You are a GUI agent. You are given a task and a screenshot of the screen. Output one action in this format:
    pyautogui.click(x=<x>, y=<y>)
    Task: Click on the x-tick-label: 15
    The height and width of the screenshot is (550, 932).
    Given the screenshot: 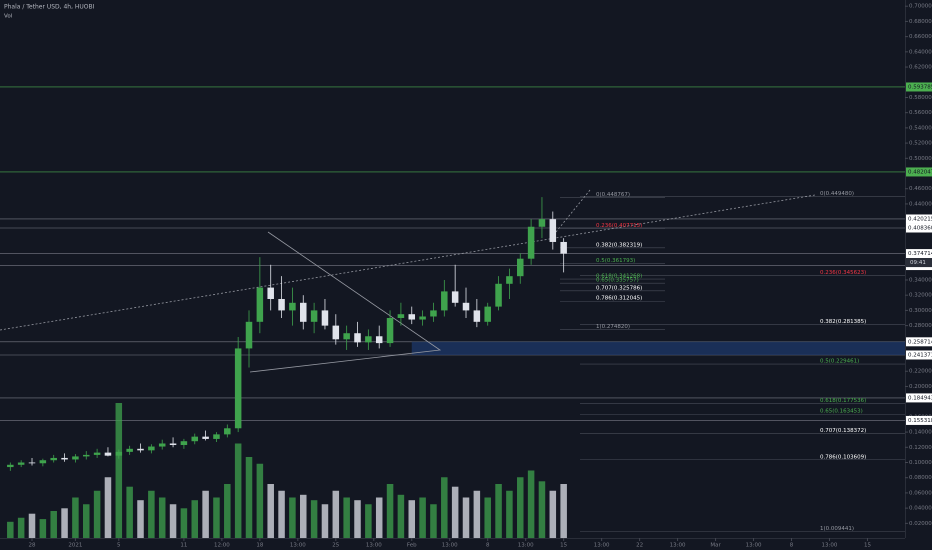 What is the action you would take?
    pyautogui.click(x=867, y=546)
    